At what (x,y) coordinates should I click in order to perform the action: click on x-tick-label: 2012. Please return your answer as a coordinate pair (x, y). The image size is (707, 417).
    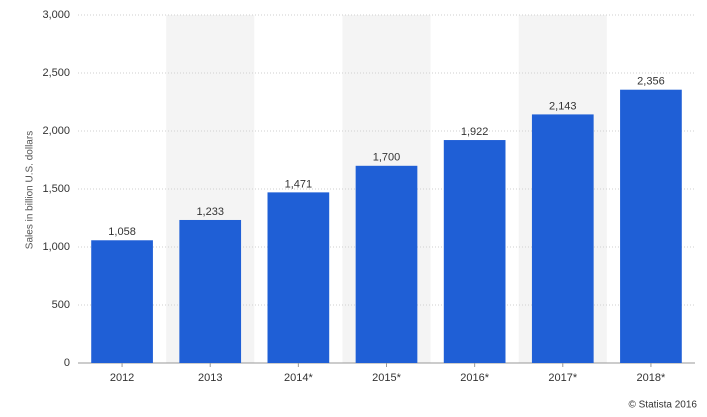
    Looking at the image, I should click on (122, 378).